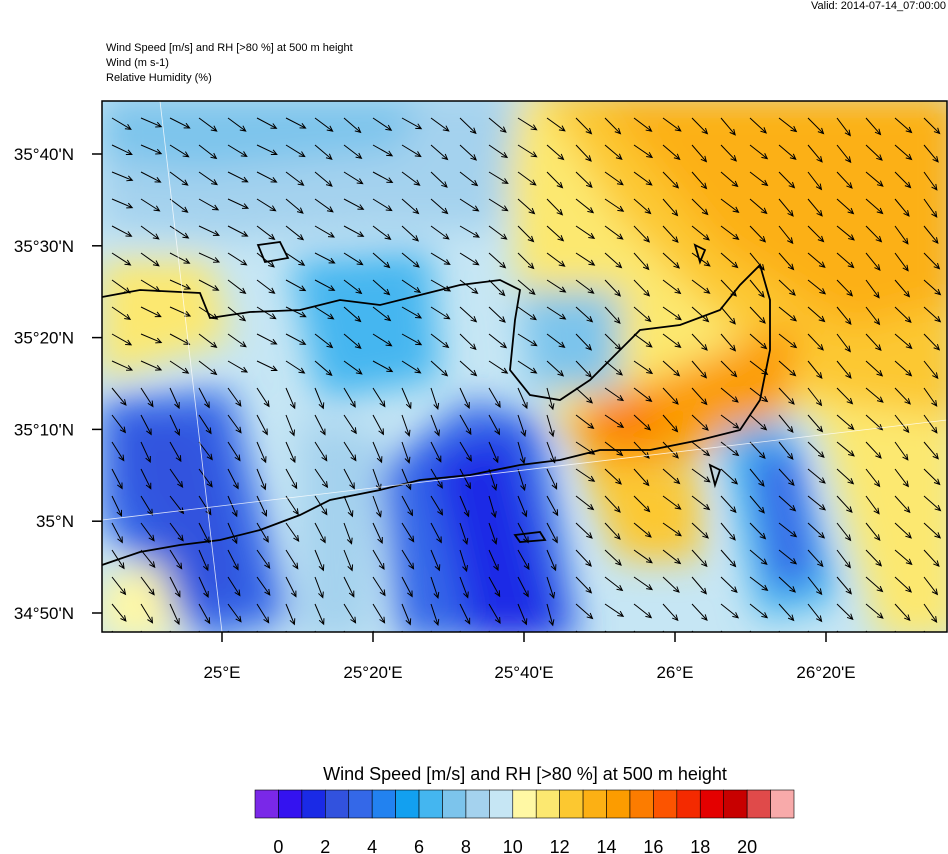 The image size is (948, 854). Describe the element at coordinates (513, 845) in the screenshot. I see `colorbar-tick-label: 10` at that location.